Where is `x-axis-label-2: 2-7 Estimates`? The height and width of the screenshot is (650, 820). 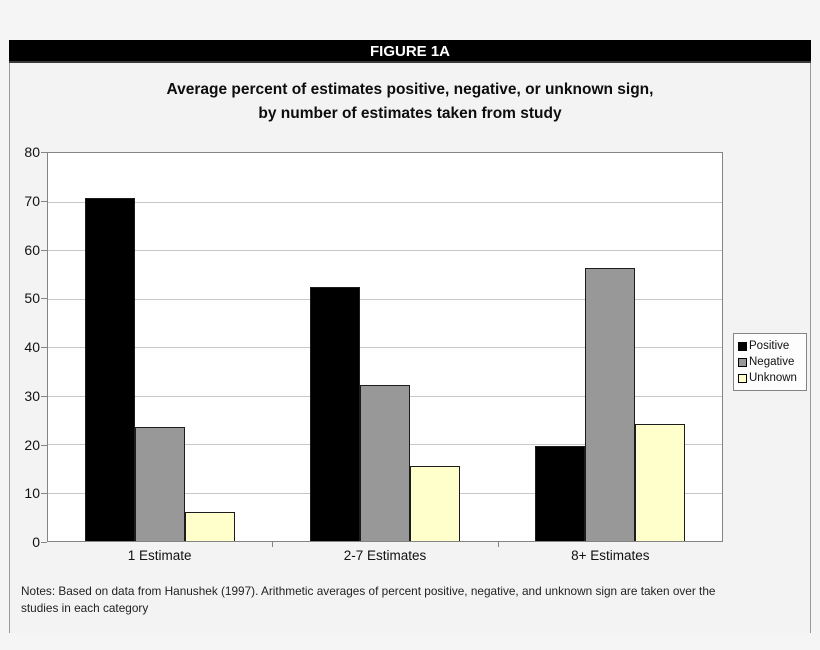 x-axis-label-2: 2-7 Estimates is located at coordinates (385, 555).